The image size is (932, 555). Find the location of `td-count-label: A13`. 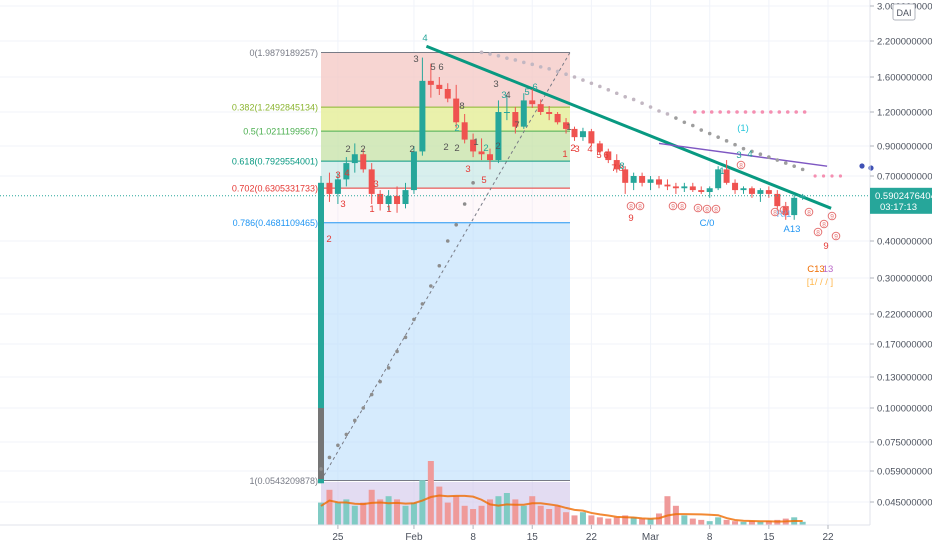

td-count-label: A13 is located at coordinates (792, 229).